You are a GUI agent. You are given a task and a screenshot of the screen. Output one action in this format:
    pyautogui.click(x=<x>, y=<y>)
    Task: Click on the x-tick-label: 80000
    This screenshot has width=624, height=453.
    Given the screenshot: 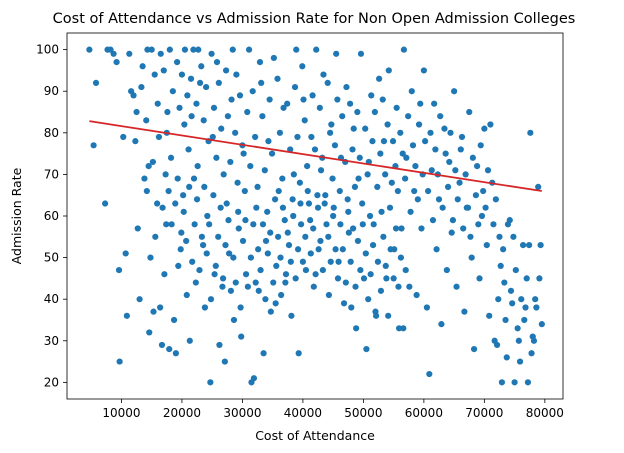 What is the action you would take?
    pyautogui.click(x=545, y=413)
    